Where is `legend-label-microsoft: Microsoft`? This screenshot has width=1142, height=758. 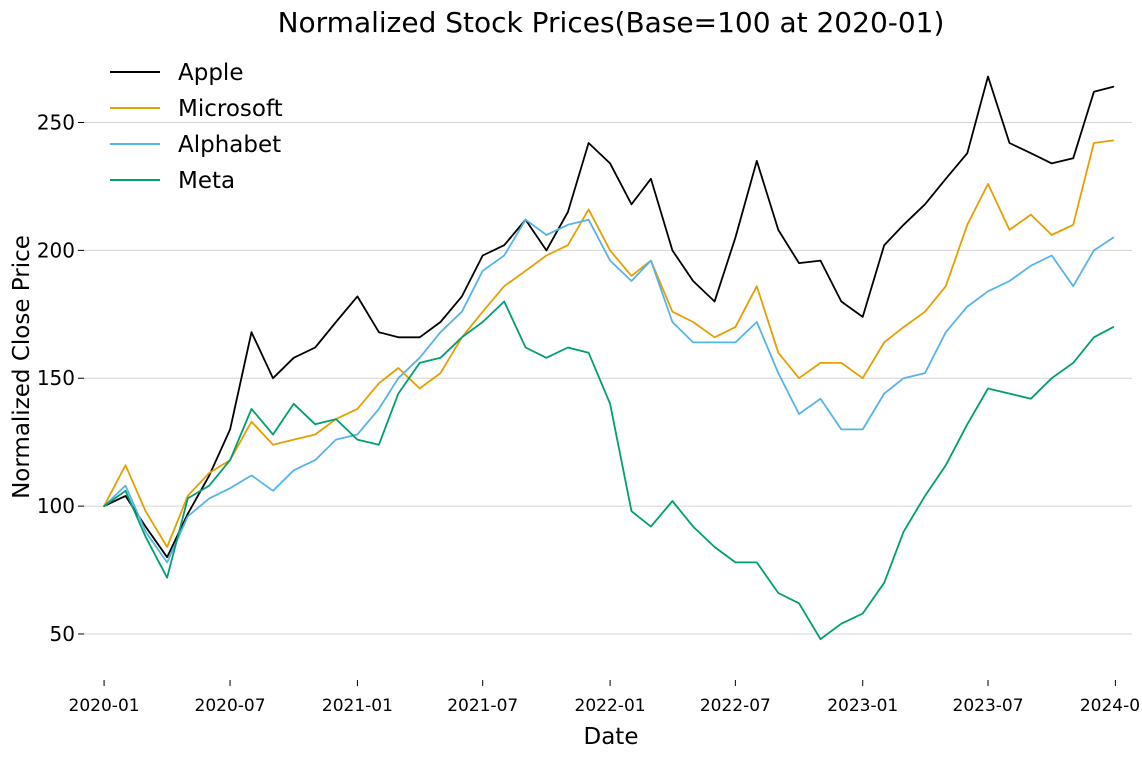
legend-label-microsoft: Microsoft is located at coordinates (230, 109).